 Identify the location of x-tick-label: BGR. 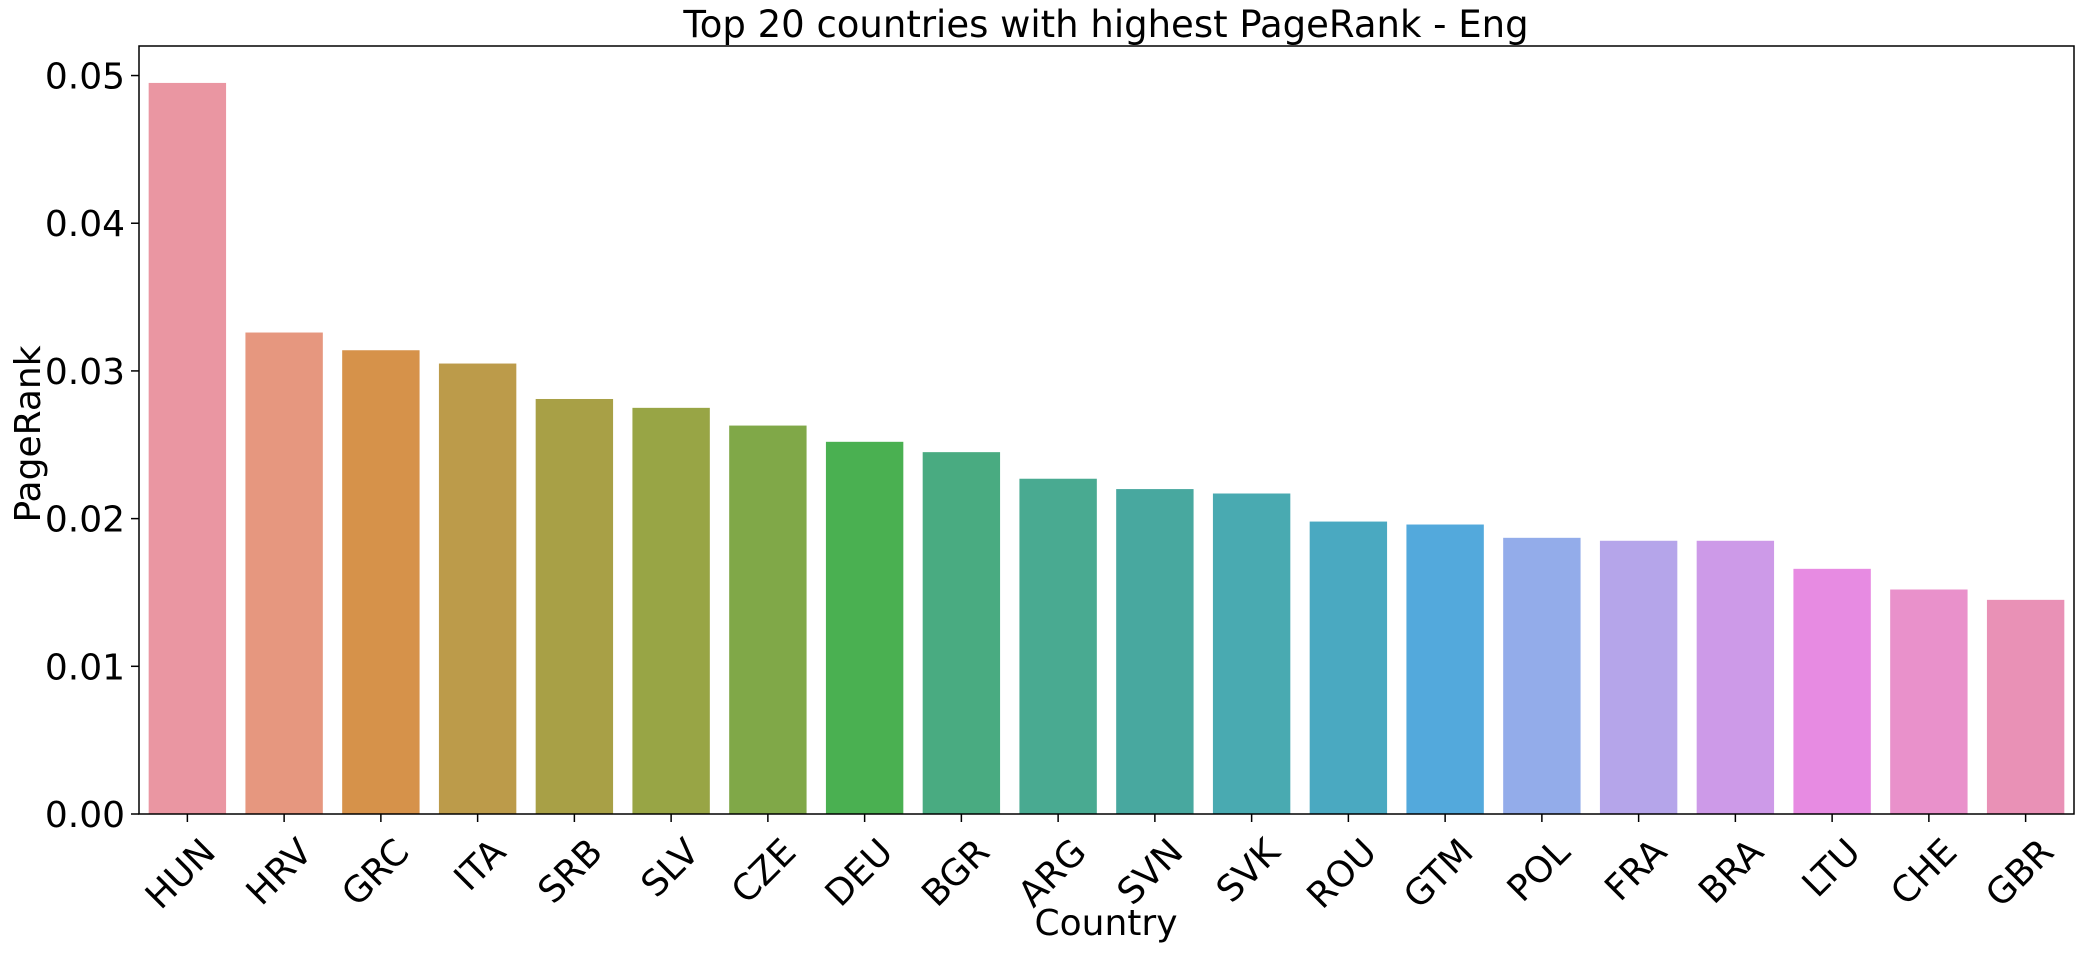
(955, 872).